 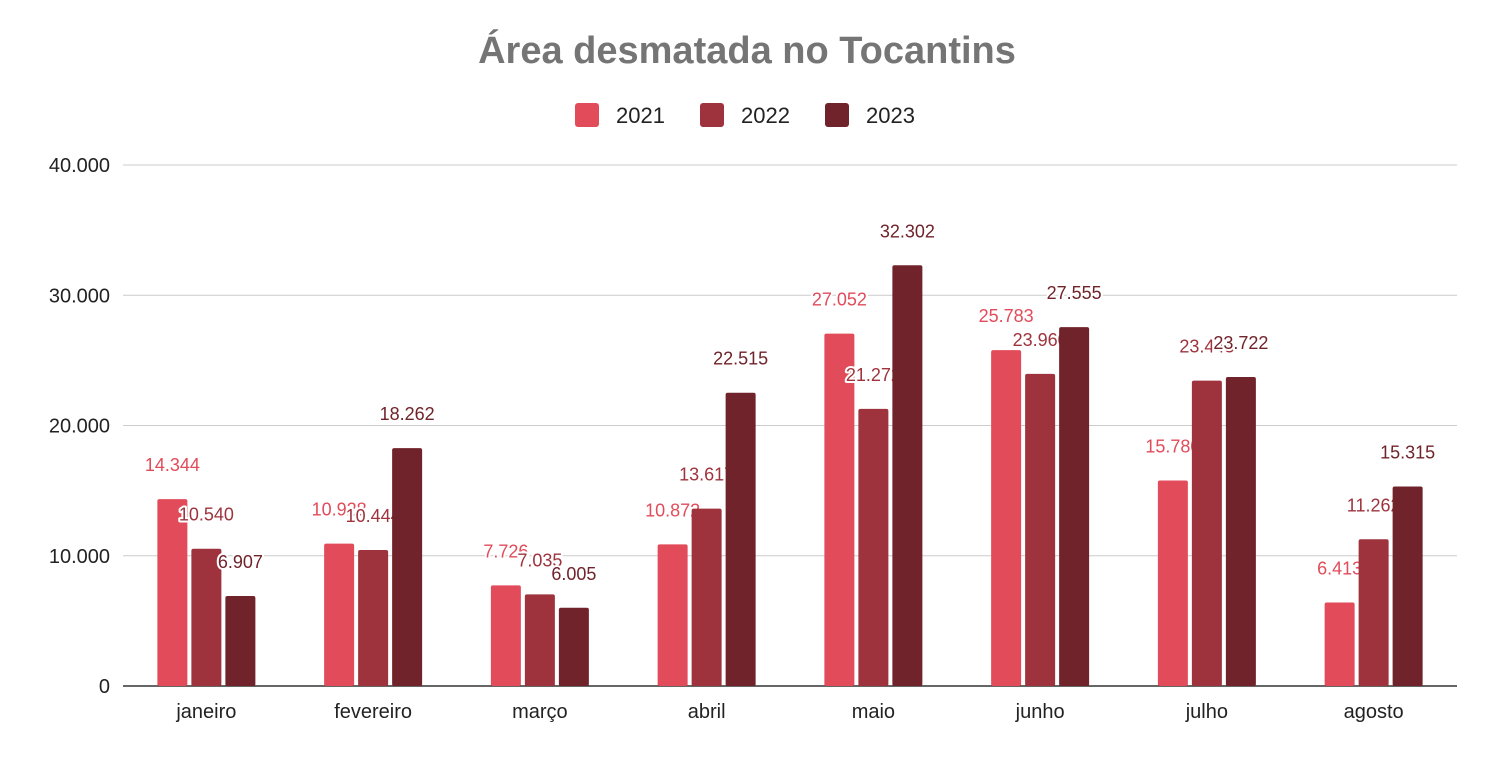 What do you see at coordinates (205, 712) in the screenshot?
I see `x-tick-label: janeiro` at bounding box center [205, 712].